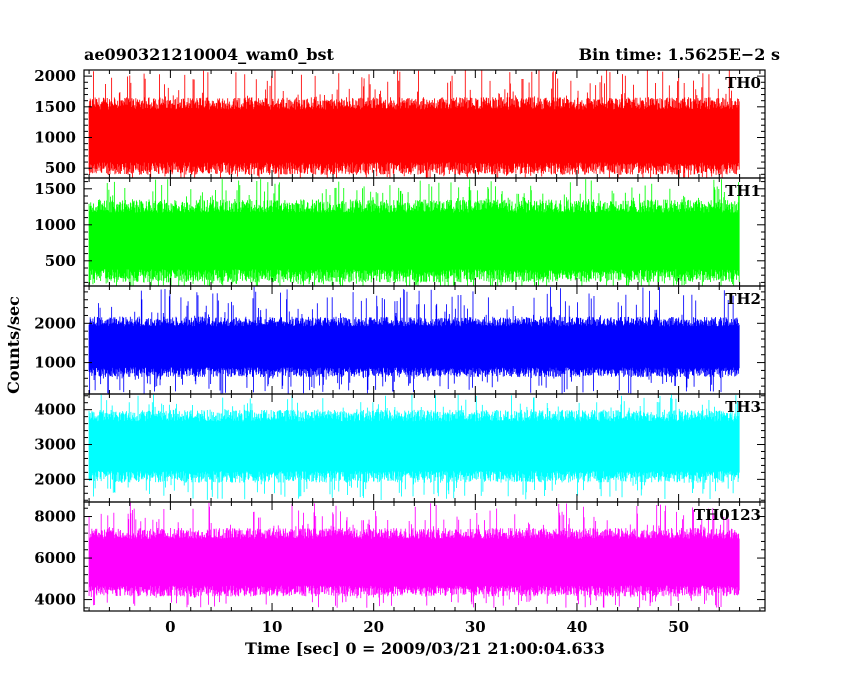  I want to click on series-th2, so click(414, 340).